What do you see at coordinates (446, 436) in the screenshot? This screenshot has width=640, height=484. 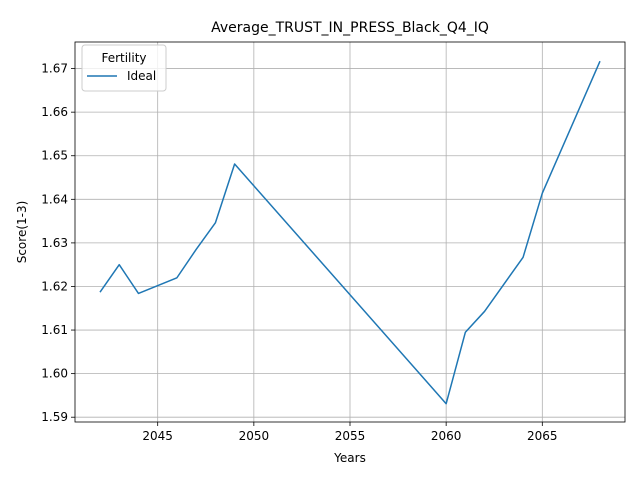 I see `x-tick-label: 2060` at bounding box center [446, 436].